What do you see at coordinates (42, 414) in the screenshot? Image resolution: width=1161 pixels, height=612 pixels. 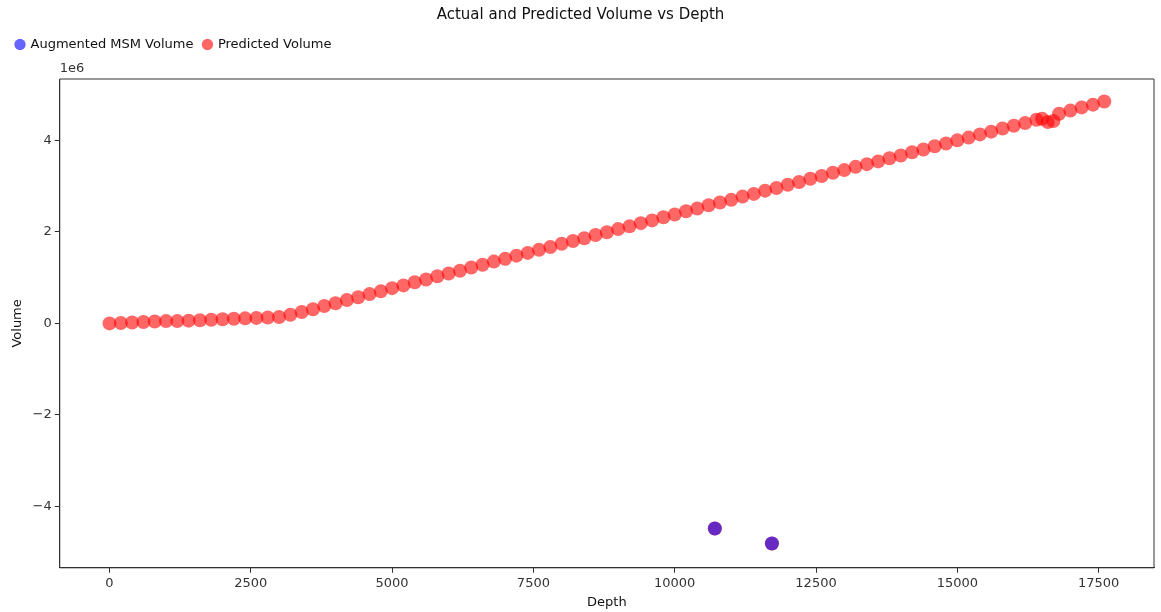 I see `y-tick-label: −2` at bounding box center [42, 414].